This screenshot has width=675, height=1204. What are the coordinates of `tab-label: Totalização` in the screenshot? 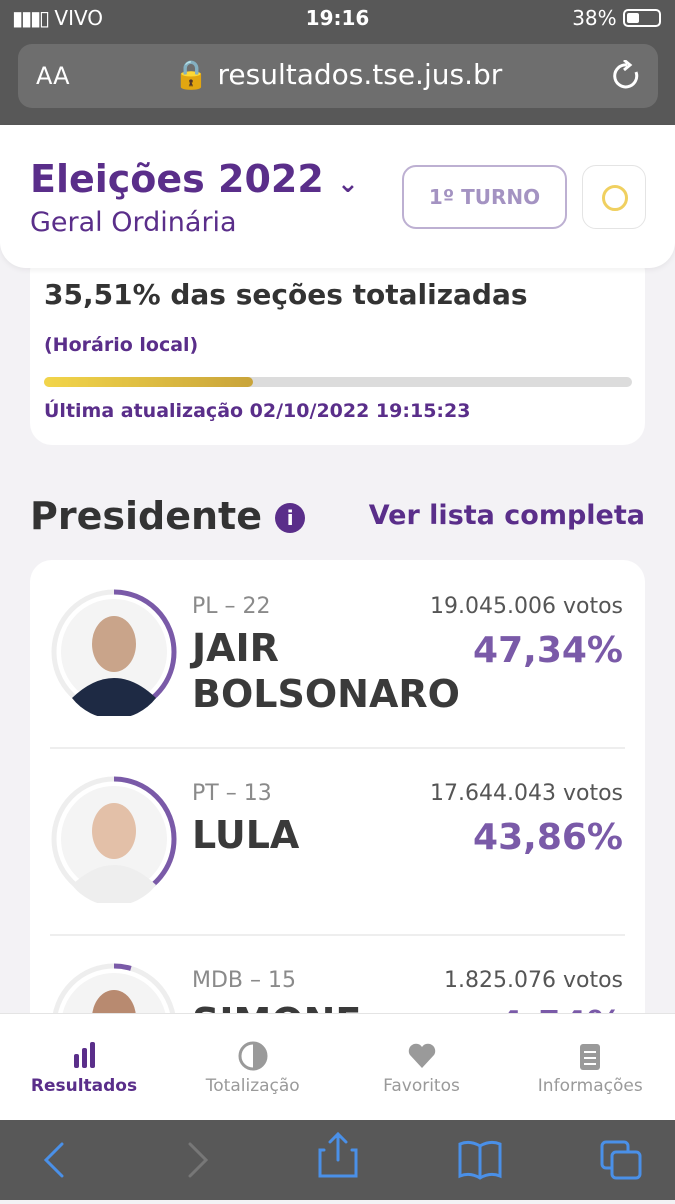 It's located at (252, 1086).